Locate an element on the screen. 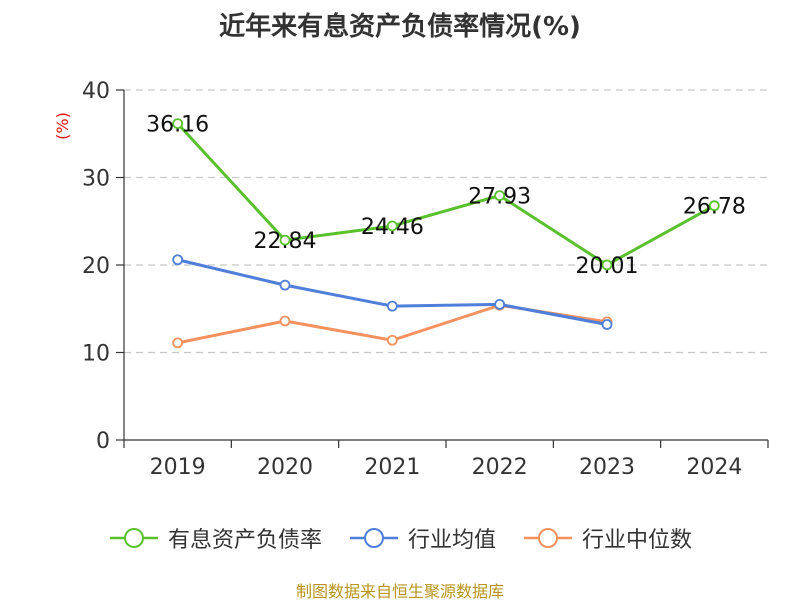  x-tick-label: 2023 is located at coordinates (607, 467).